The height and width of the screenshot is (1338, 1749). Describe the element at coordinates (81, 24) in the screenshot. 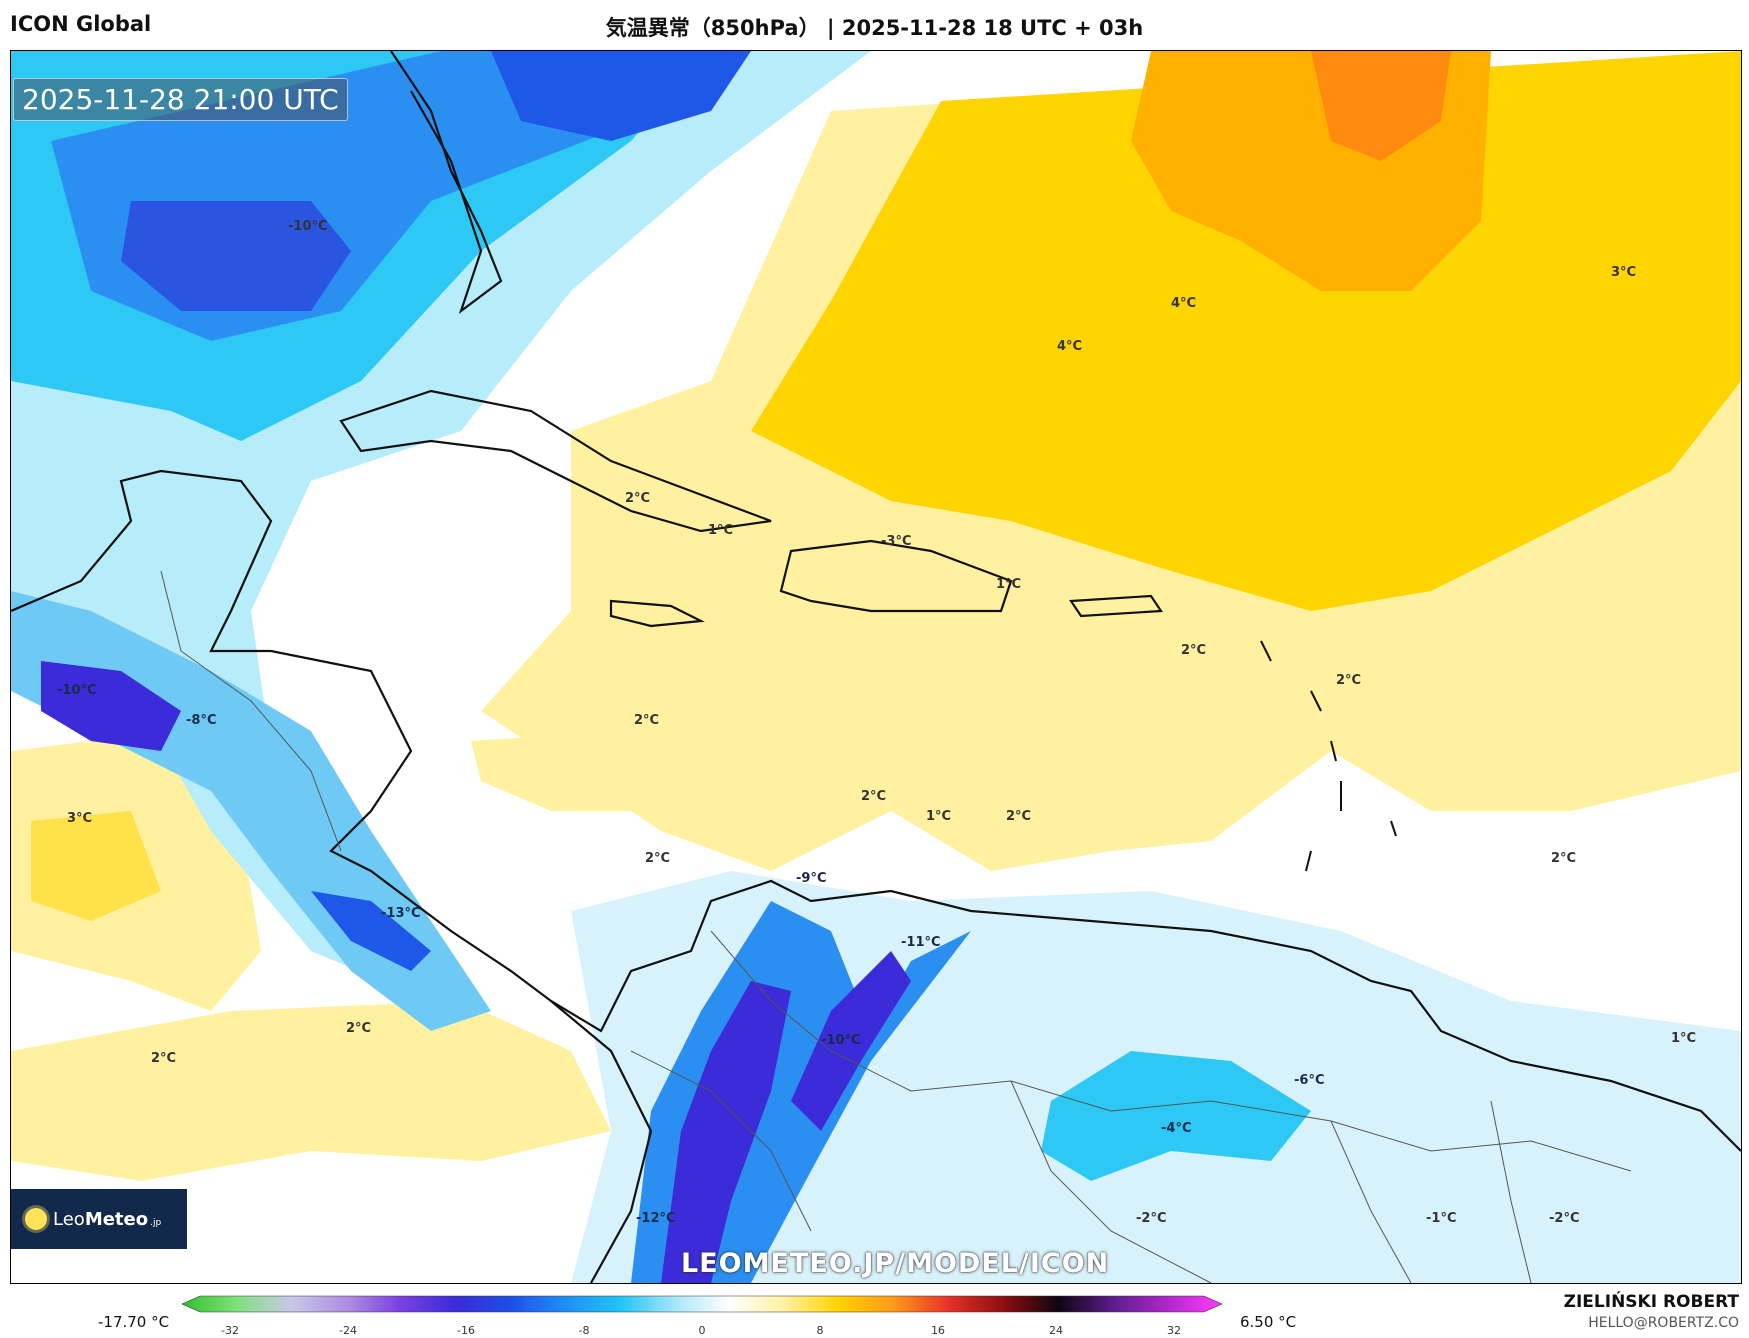

I see `model-name: ICON Global` at that location.